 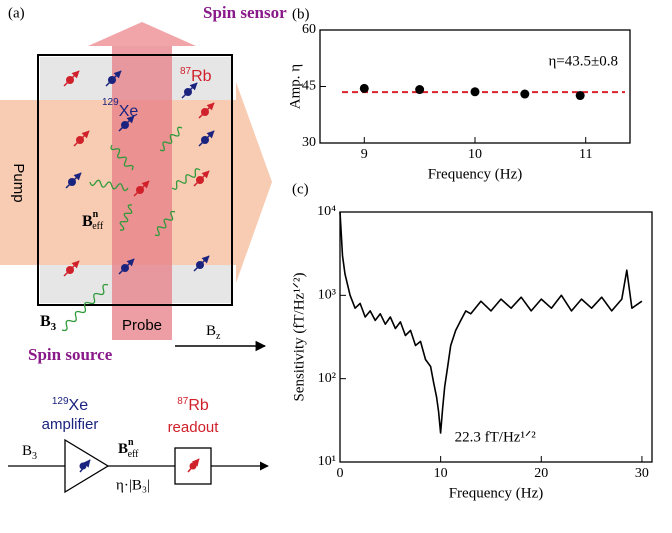 What do you see at coordinates (585, 154) in the screenshot?
I see `x-tick-label: 11` at bounding box center [585, 154].